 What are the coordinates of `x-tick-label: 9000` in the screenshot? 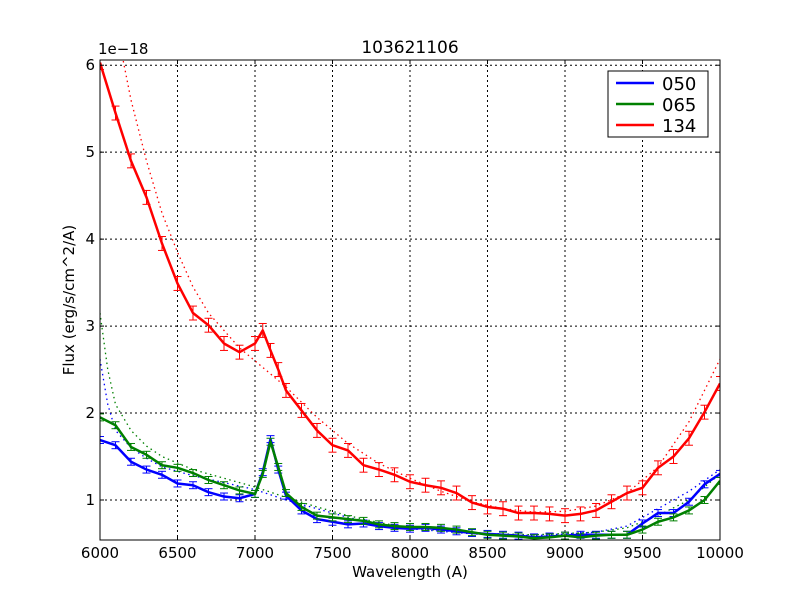 It's located at (565, 553).